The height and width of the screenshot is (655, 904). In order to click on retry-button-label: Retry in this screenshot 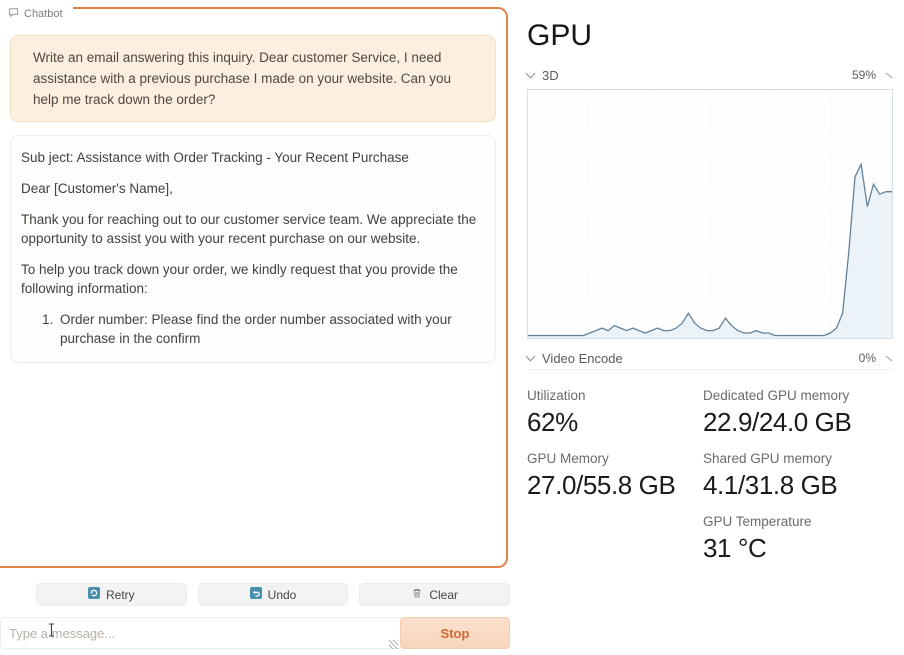, I will do `click(120, 594)`.